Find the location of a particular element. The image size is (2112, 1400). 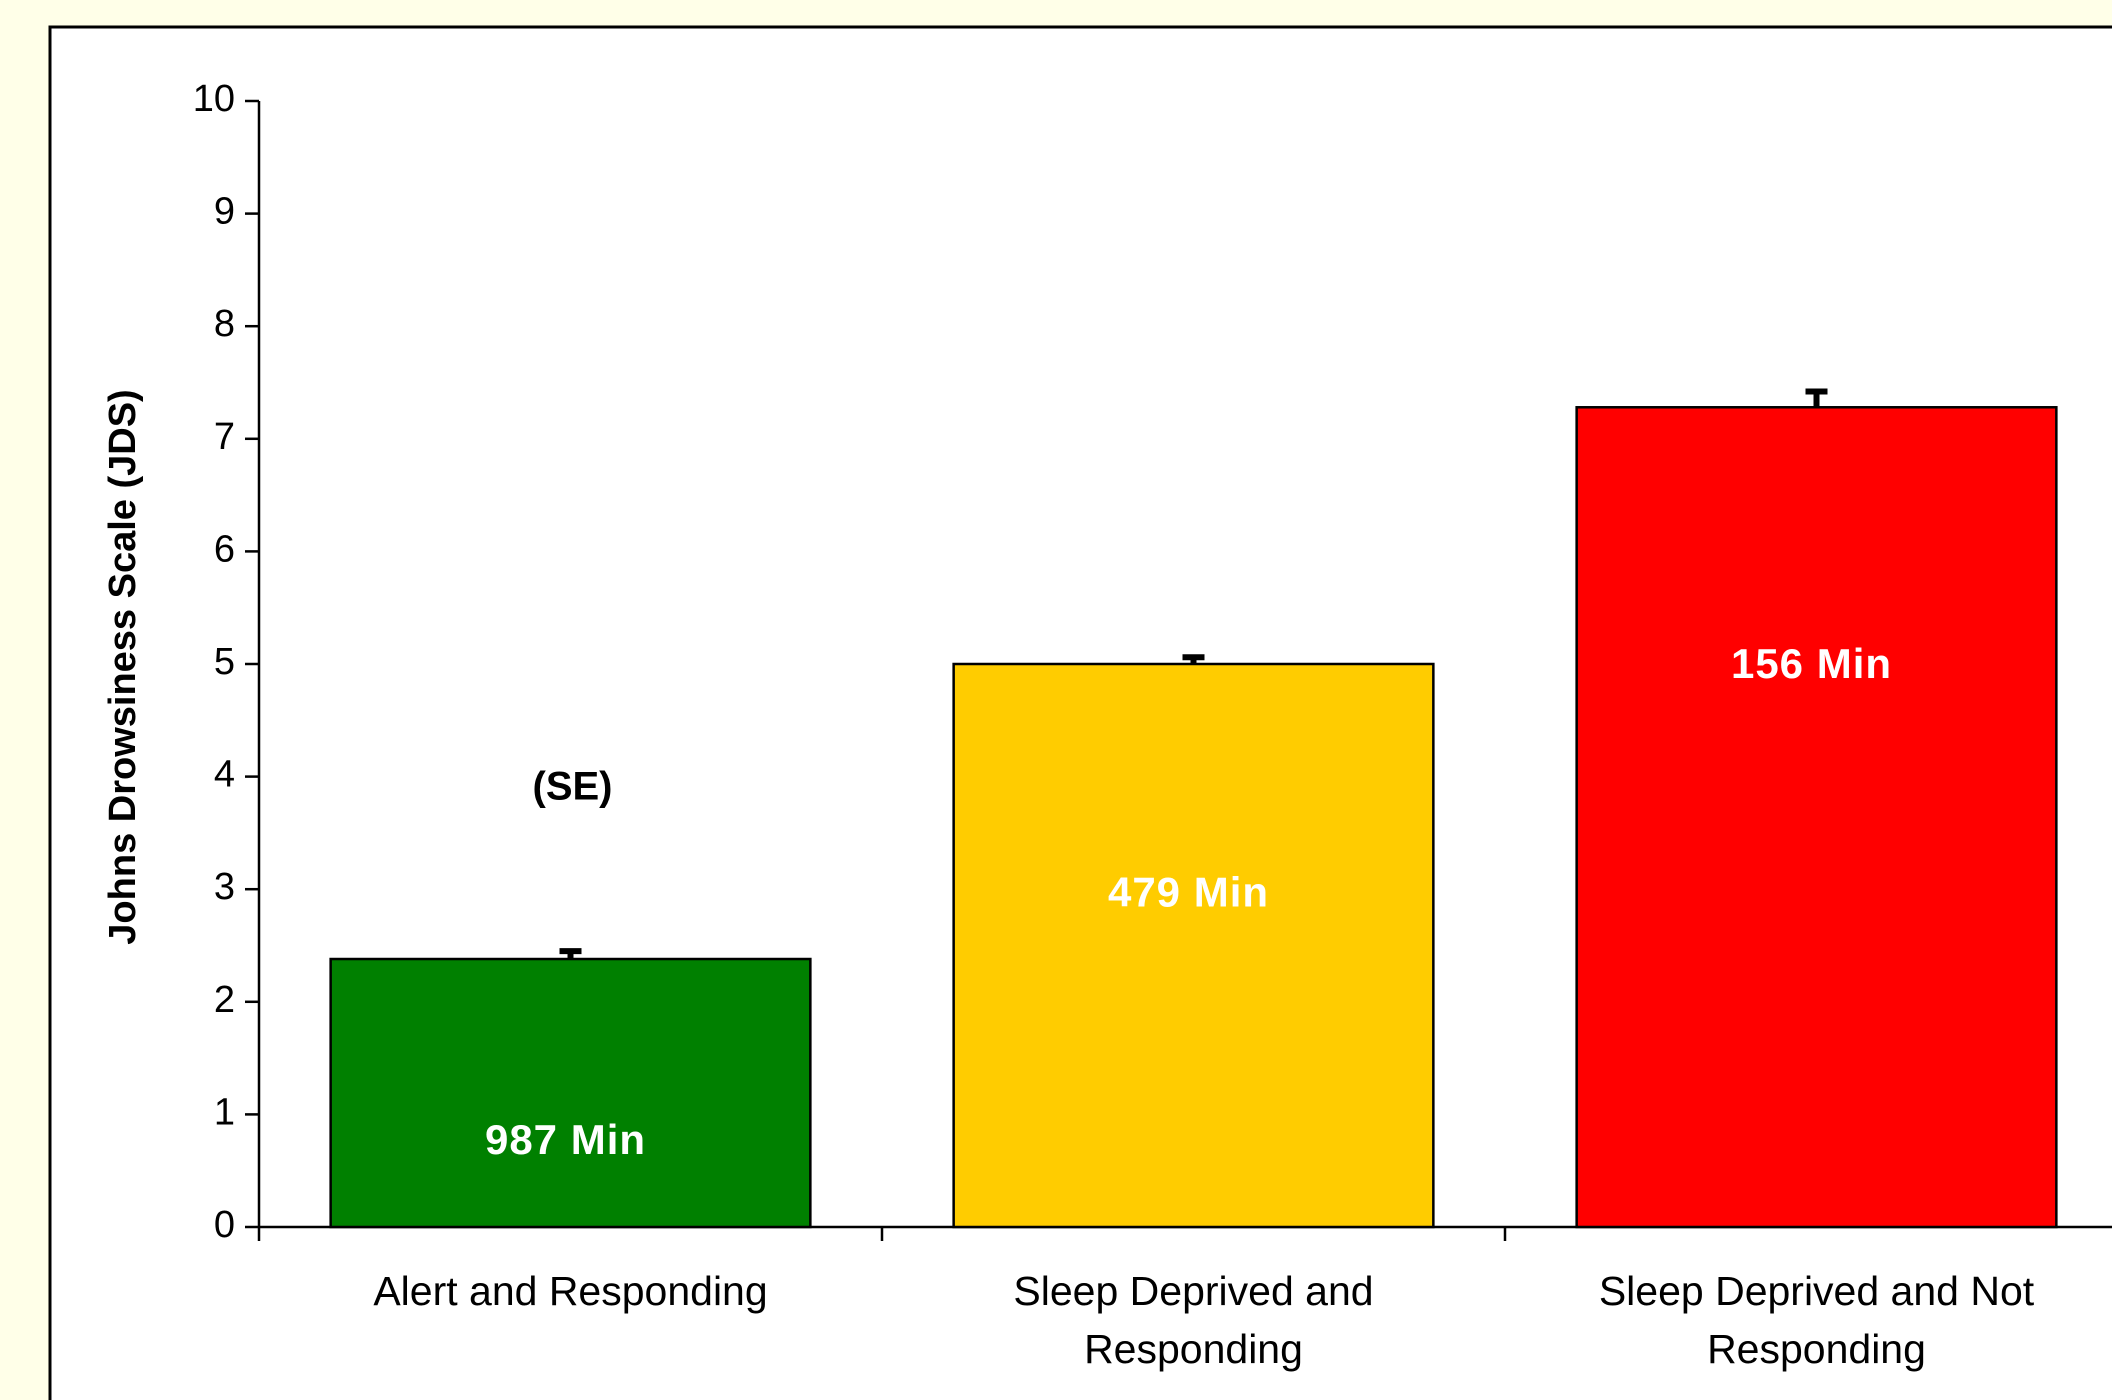

y-axis-label: Johns Drowsiness Scale (JDS) is located at coordinates (123, 666).